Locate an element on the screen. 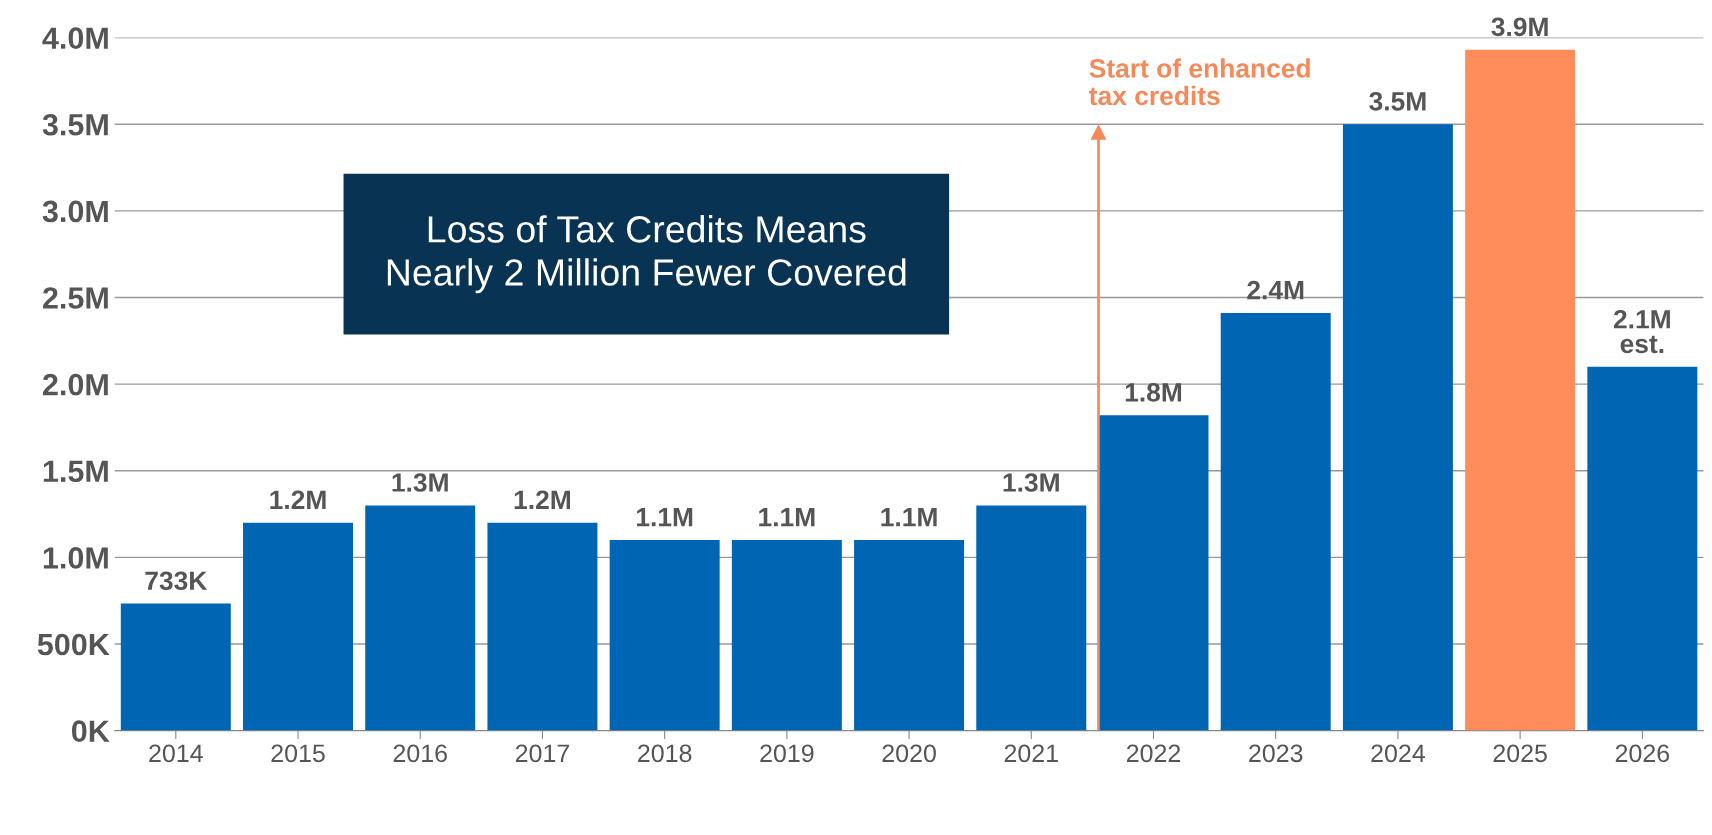  x-tick-label: 2023 is located at coordinates (1276, 753).